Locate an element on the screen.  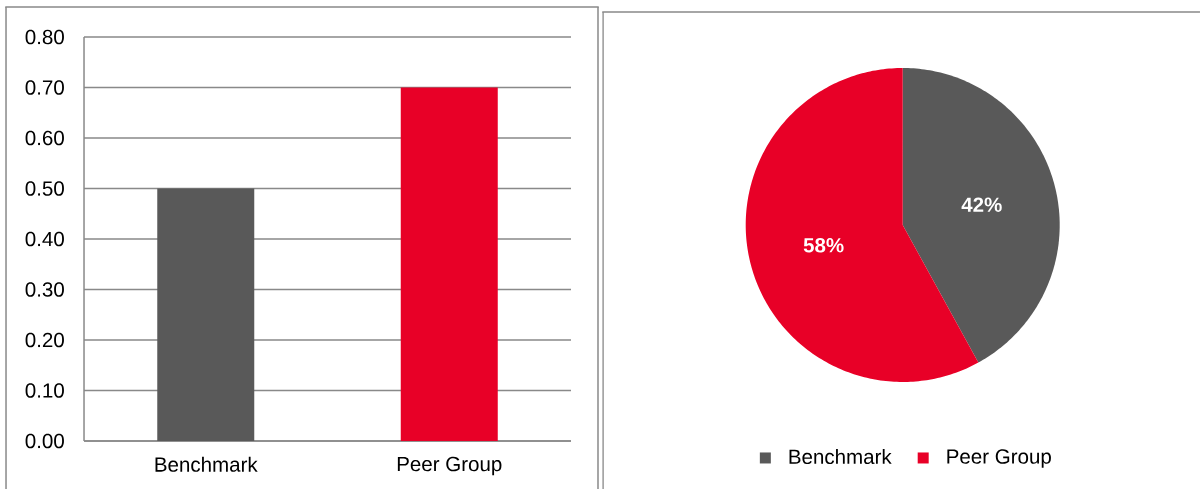
data-label: 42% is located at coordinates (981, 204).